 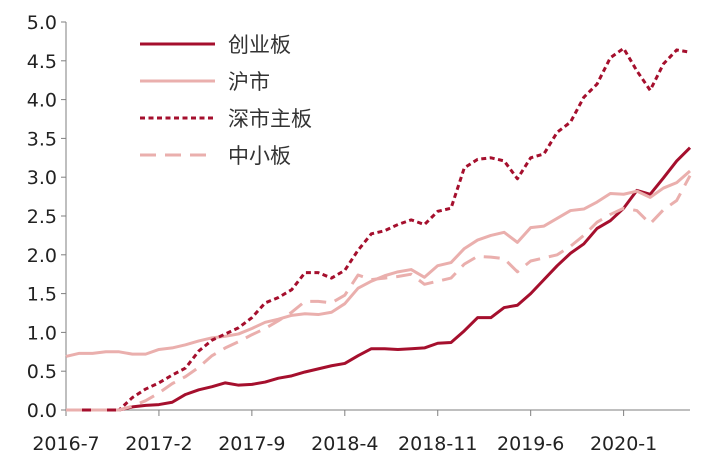 What do you see at coordinates (42, 217) in the screenshot?
I see `y-tick-label: 2.5` at bounding box center [42, 217].